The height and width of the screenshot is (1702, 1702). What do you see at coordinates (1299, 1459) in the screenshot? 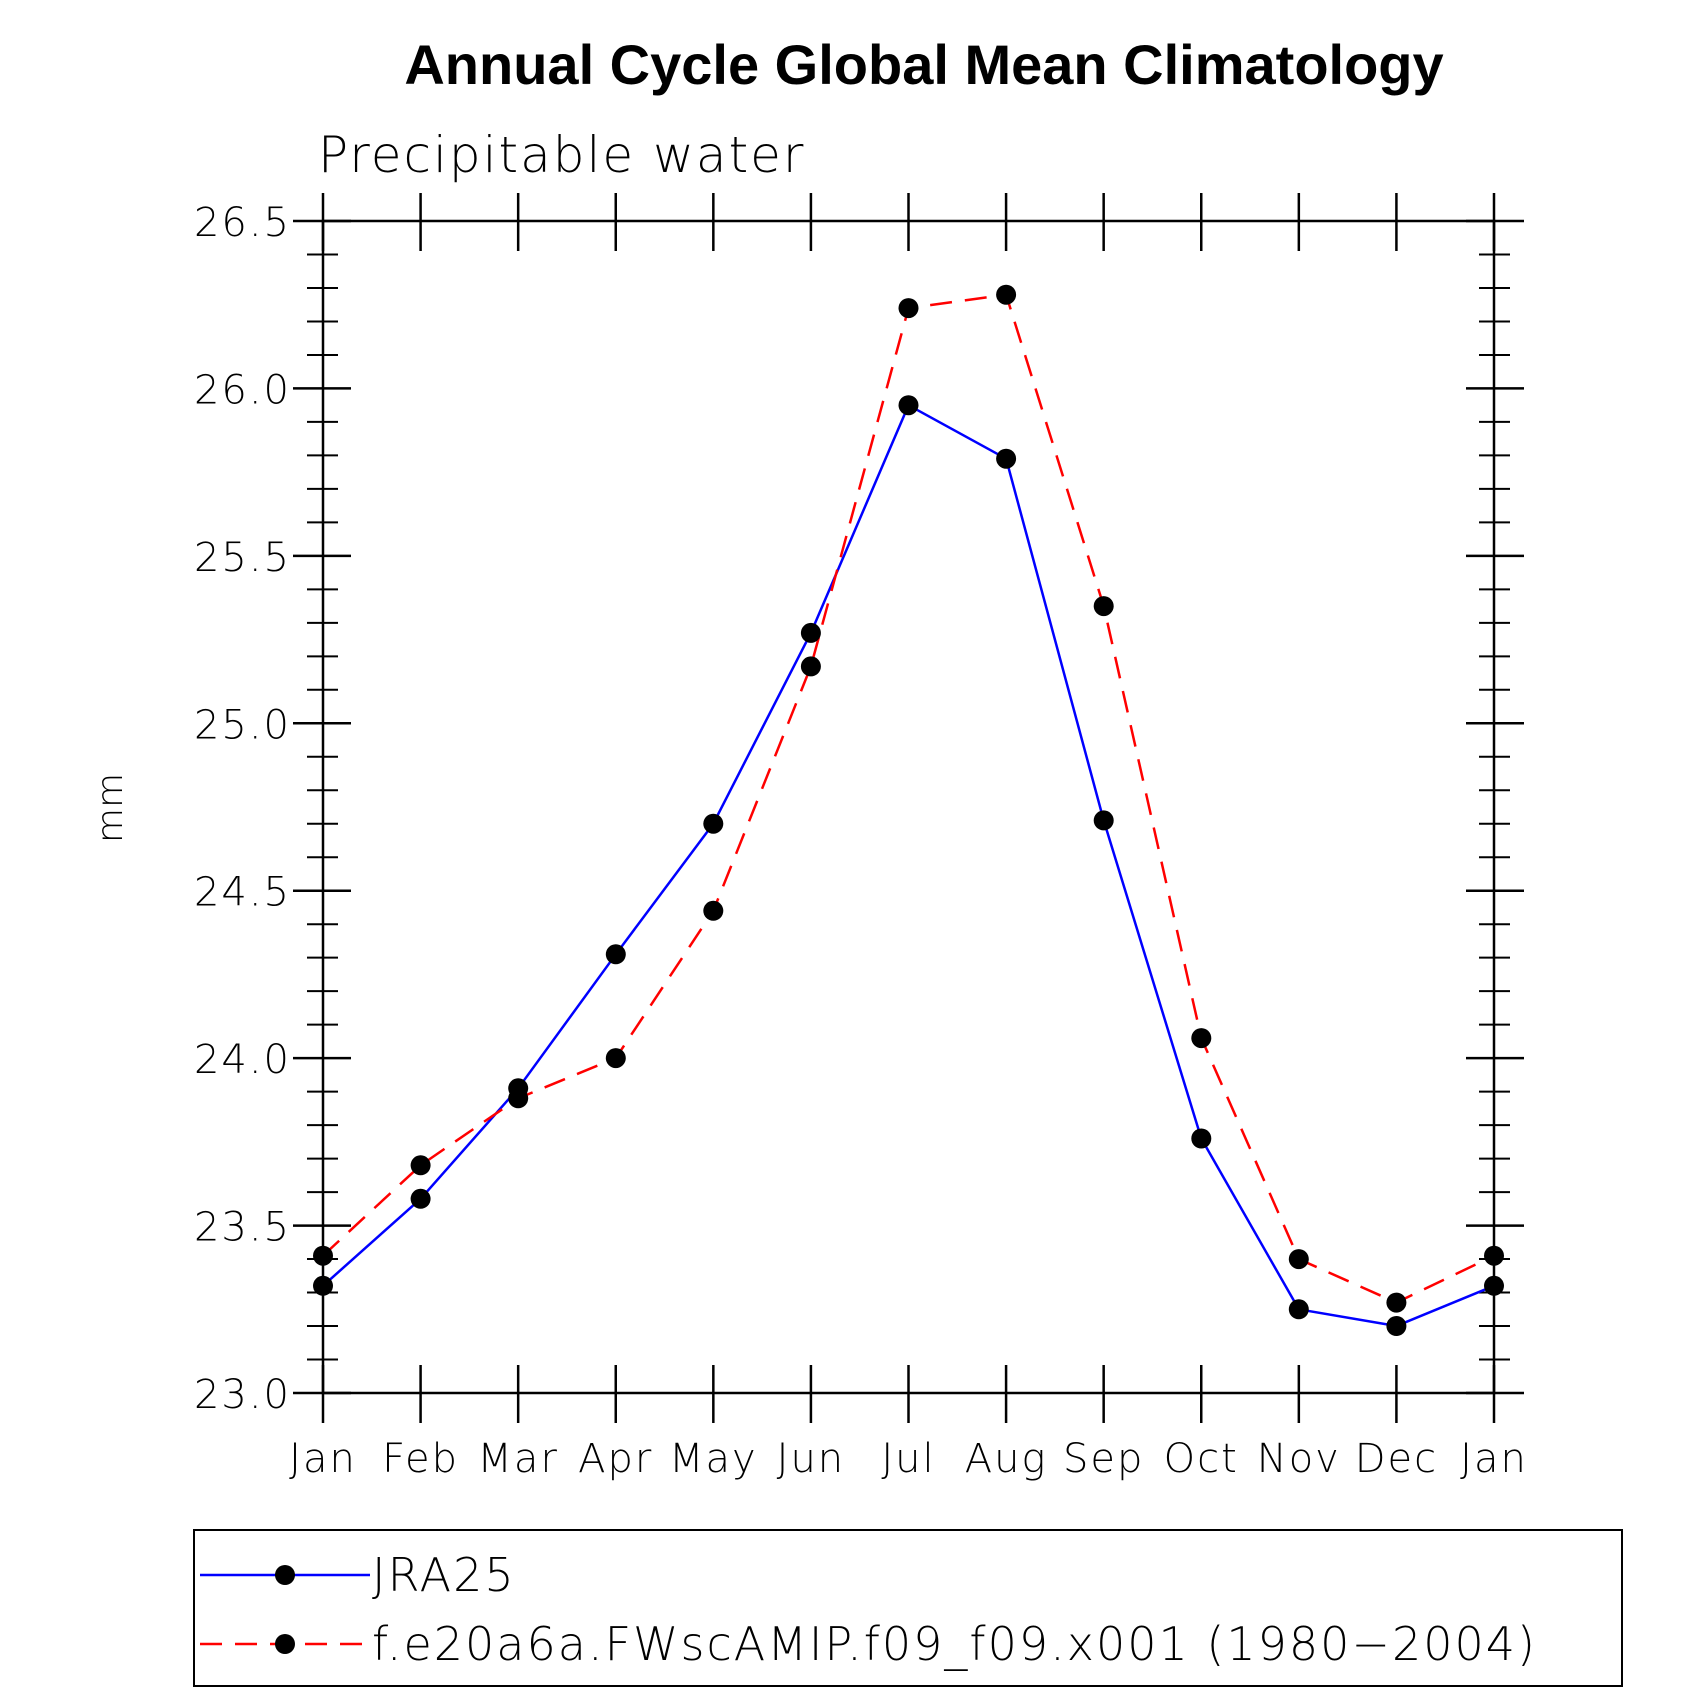
I see `x-tick-label: Nov` at bounding box center [1299, 1459].